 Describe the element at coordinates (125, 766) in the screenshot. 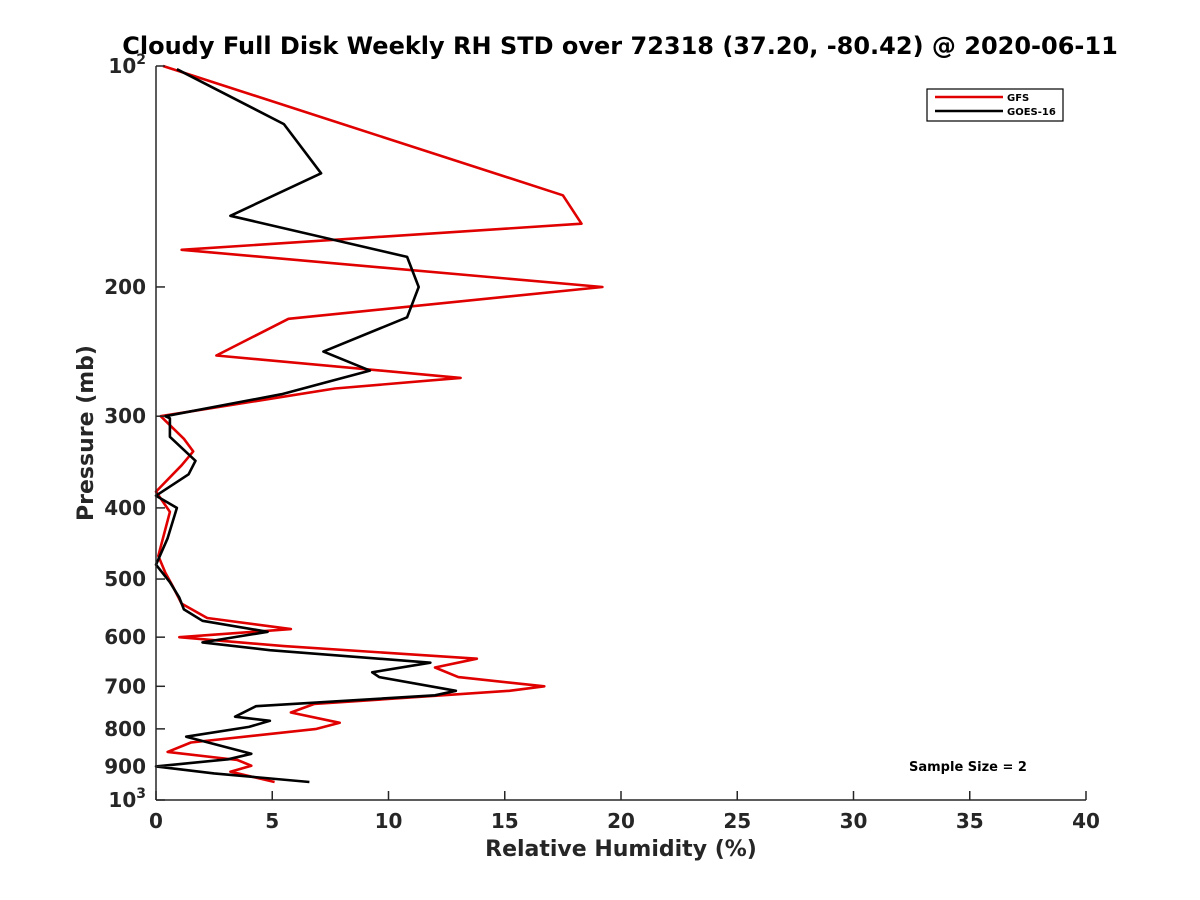

I see `y-tick-label: 900` at that location.